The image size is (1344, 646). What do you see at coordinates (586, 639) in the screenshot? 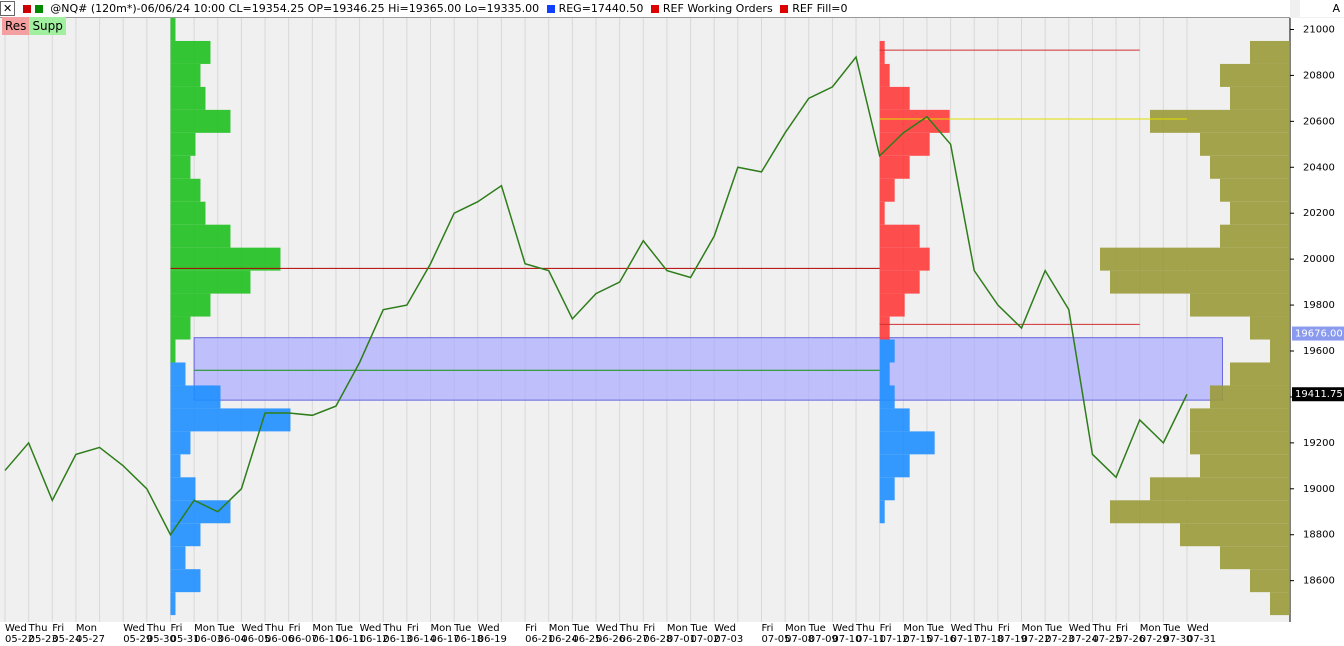
I see `x-tick-label: 06-25` at bounding box center [586, 639].